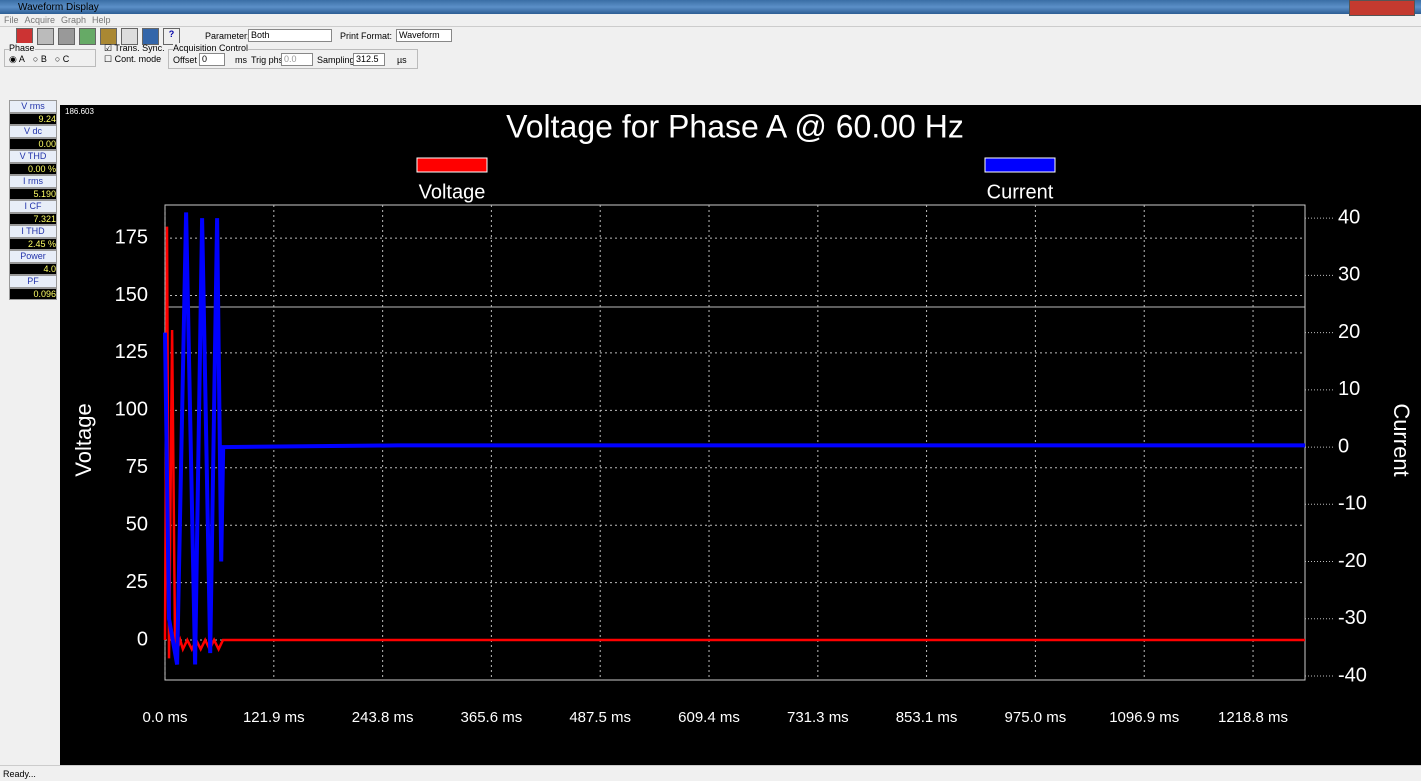  I want to click on label: Parameter:, so click(227, 36).